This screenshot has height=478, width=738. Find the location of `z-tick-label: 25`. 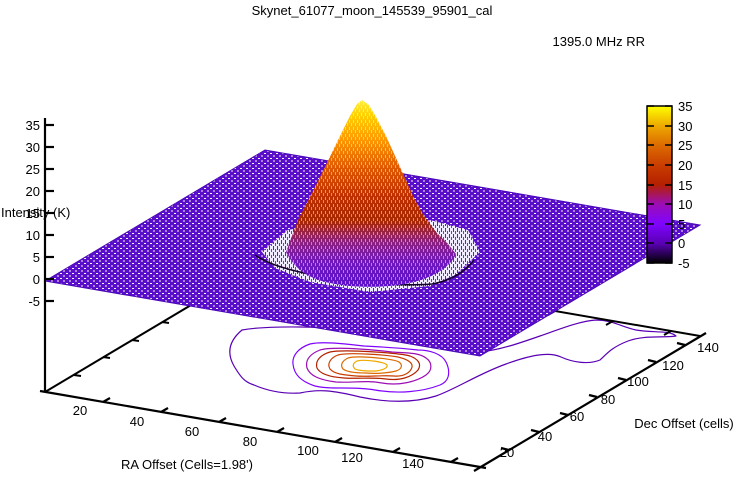

z-tick-label: 25 is located at coordinates (33, 169).